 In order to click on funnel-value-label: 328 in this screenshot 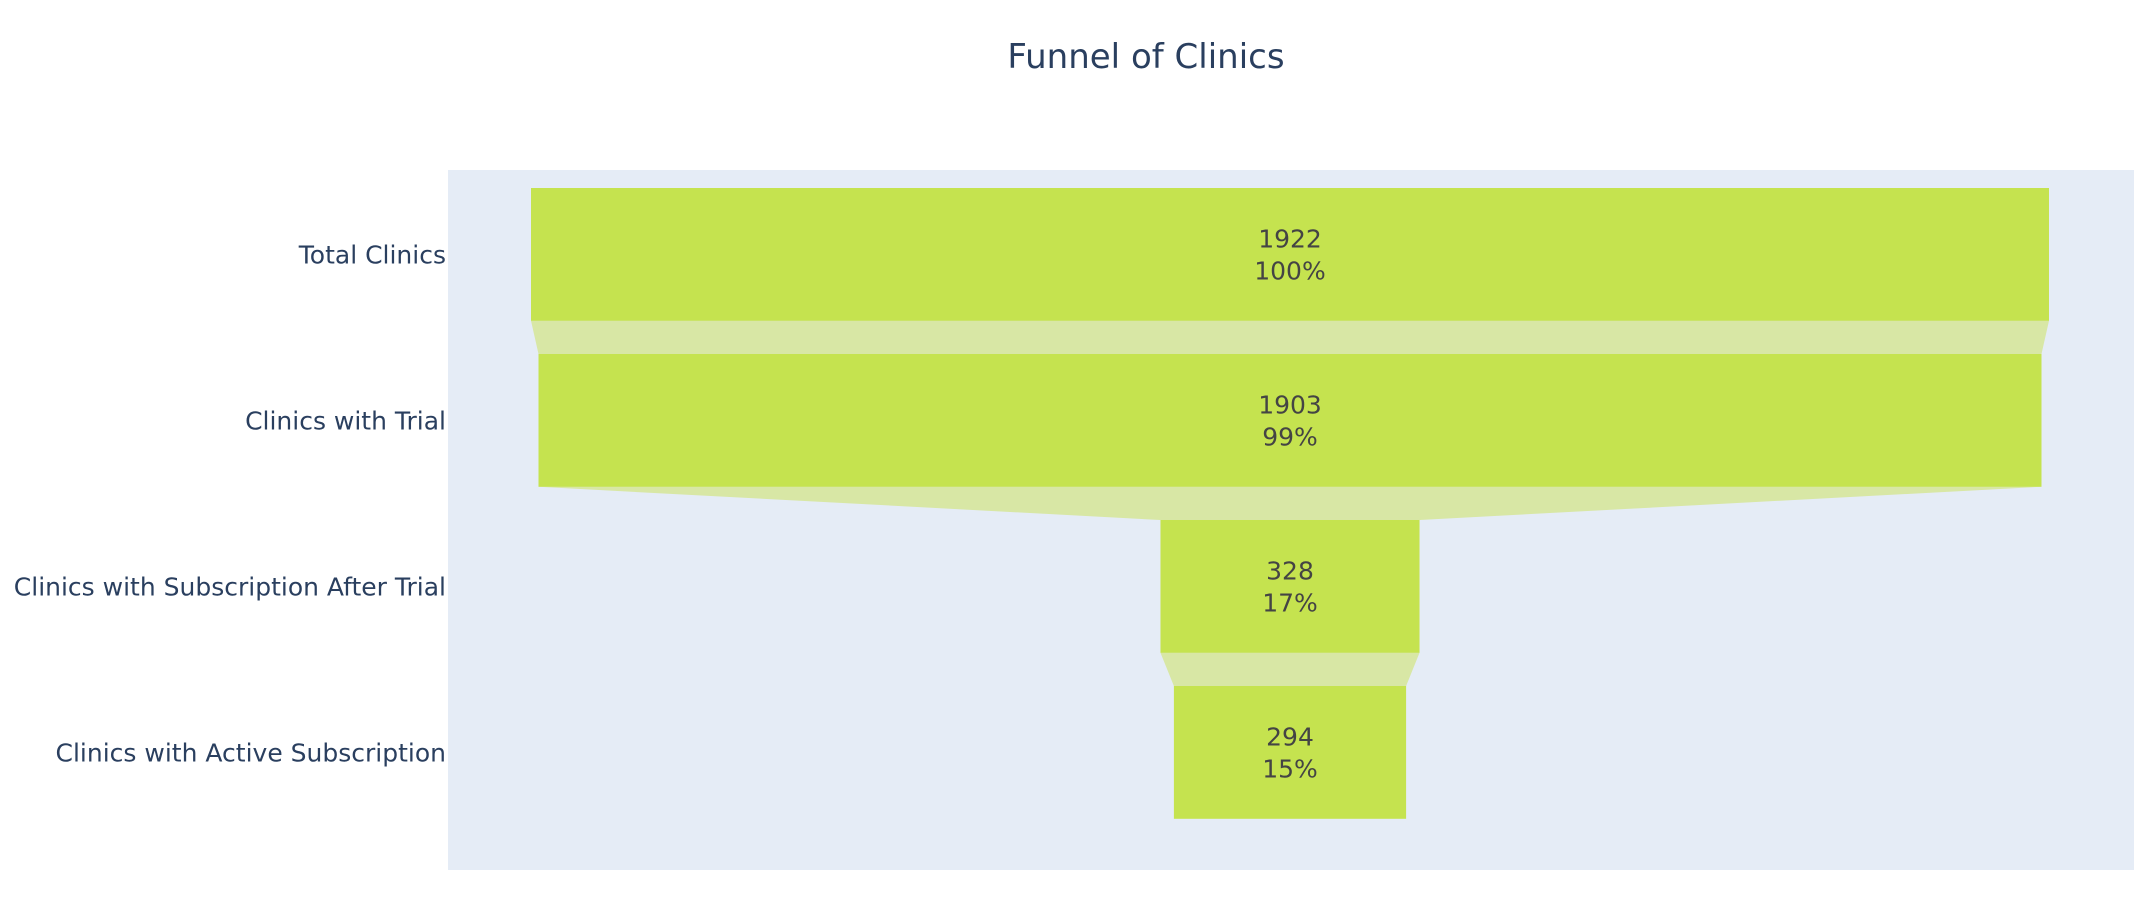, I will do `click(1290, 570)`.